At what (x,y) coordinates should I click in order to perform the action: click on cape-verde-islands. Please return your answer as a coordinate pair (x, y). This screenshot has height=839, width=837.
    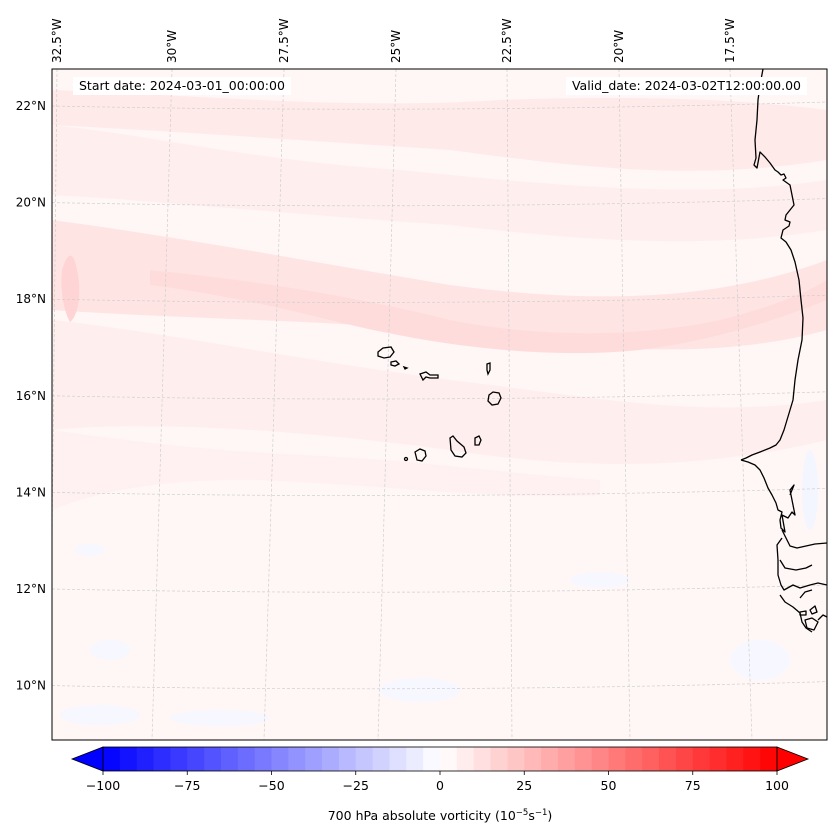
    Looking at the image, I should click on (439, 404).